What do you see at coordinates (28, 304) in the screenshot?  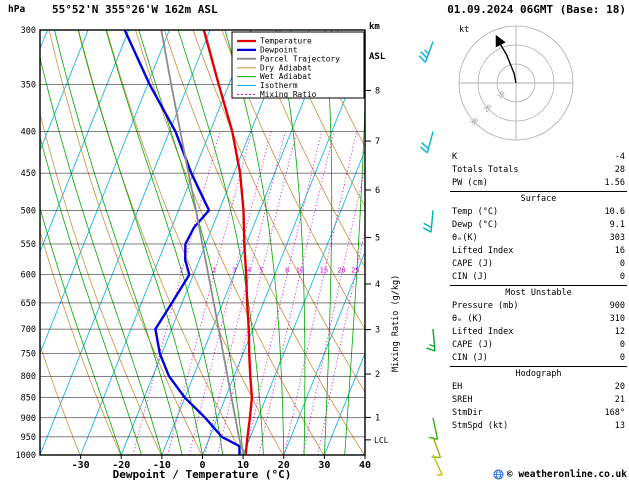 I see `svg-text: 650` at bounding box center [28, 304].